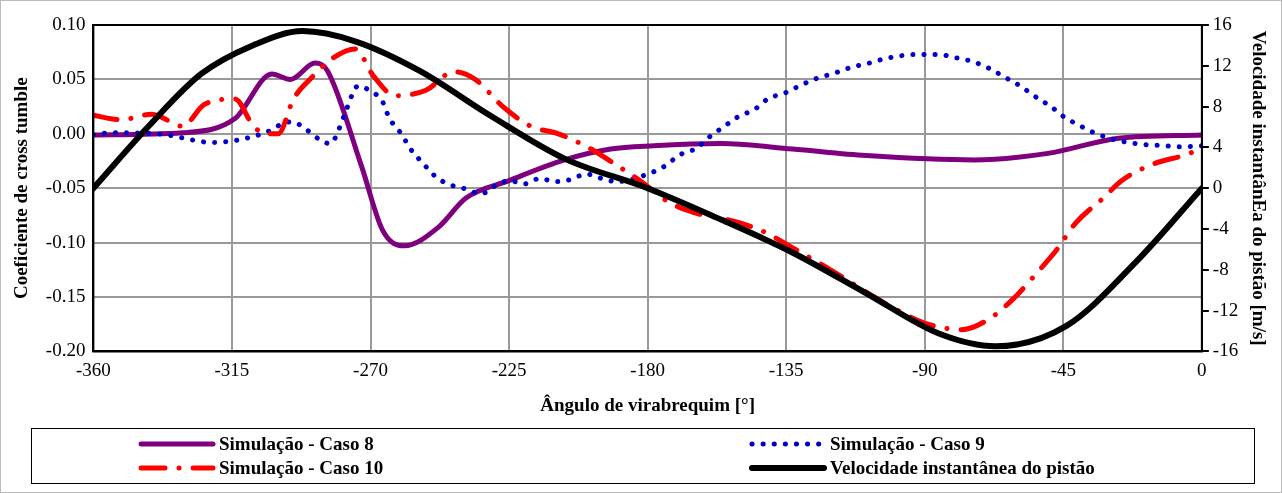 This screenshot has height=493, width=1282. What do you see at coordinates (232, 369) in the screenshot?
I see `x-tick-label: -315` at bounding box center [232, 369].